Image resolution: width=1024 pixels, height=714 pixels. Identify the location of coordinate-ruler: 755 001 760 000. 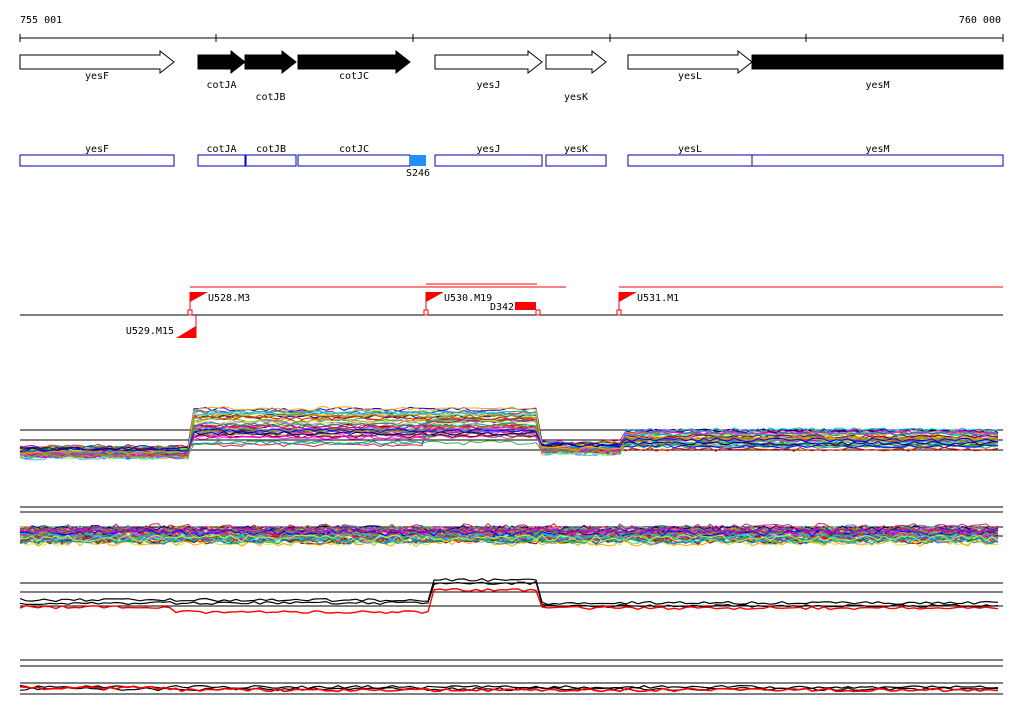
(511, 28).